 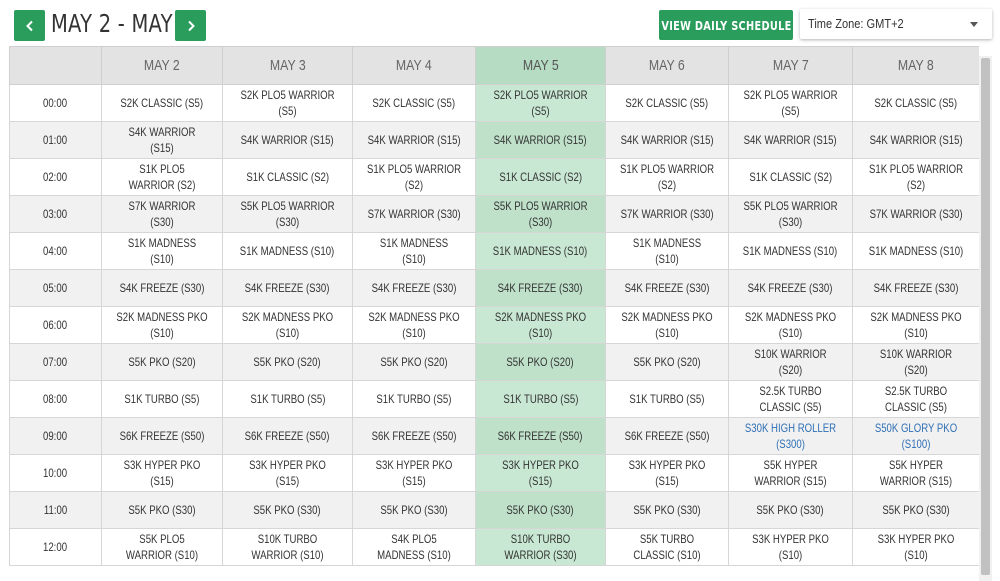 I want to click on day-header-label: MAY 5, so click(x=540, y=65).